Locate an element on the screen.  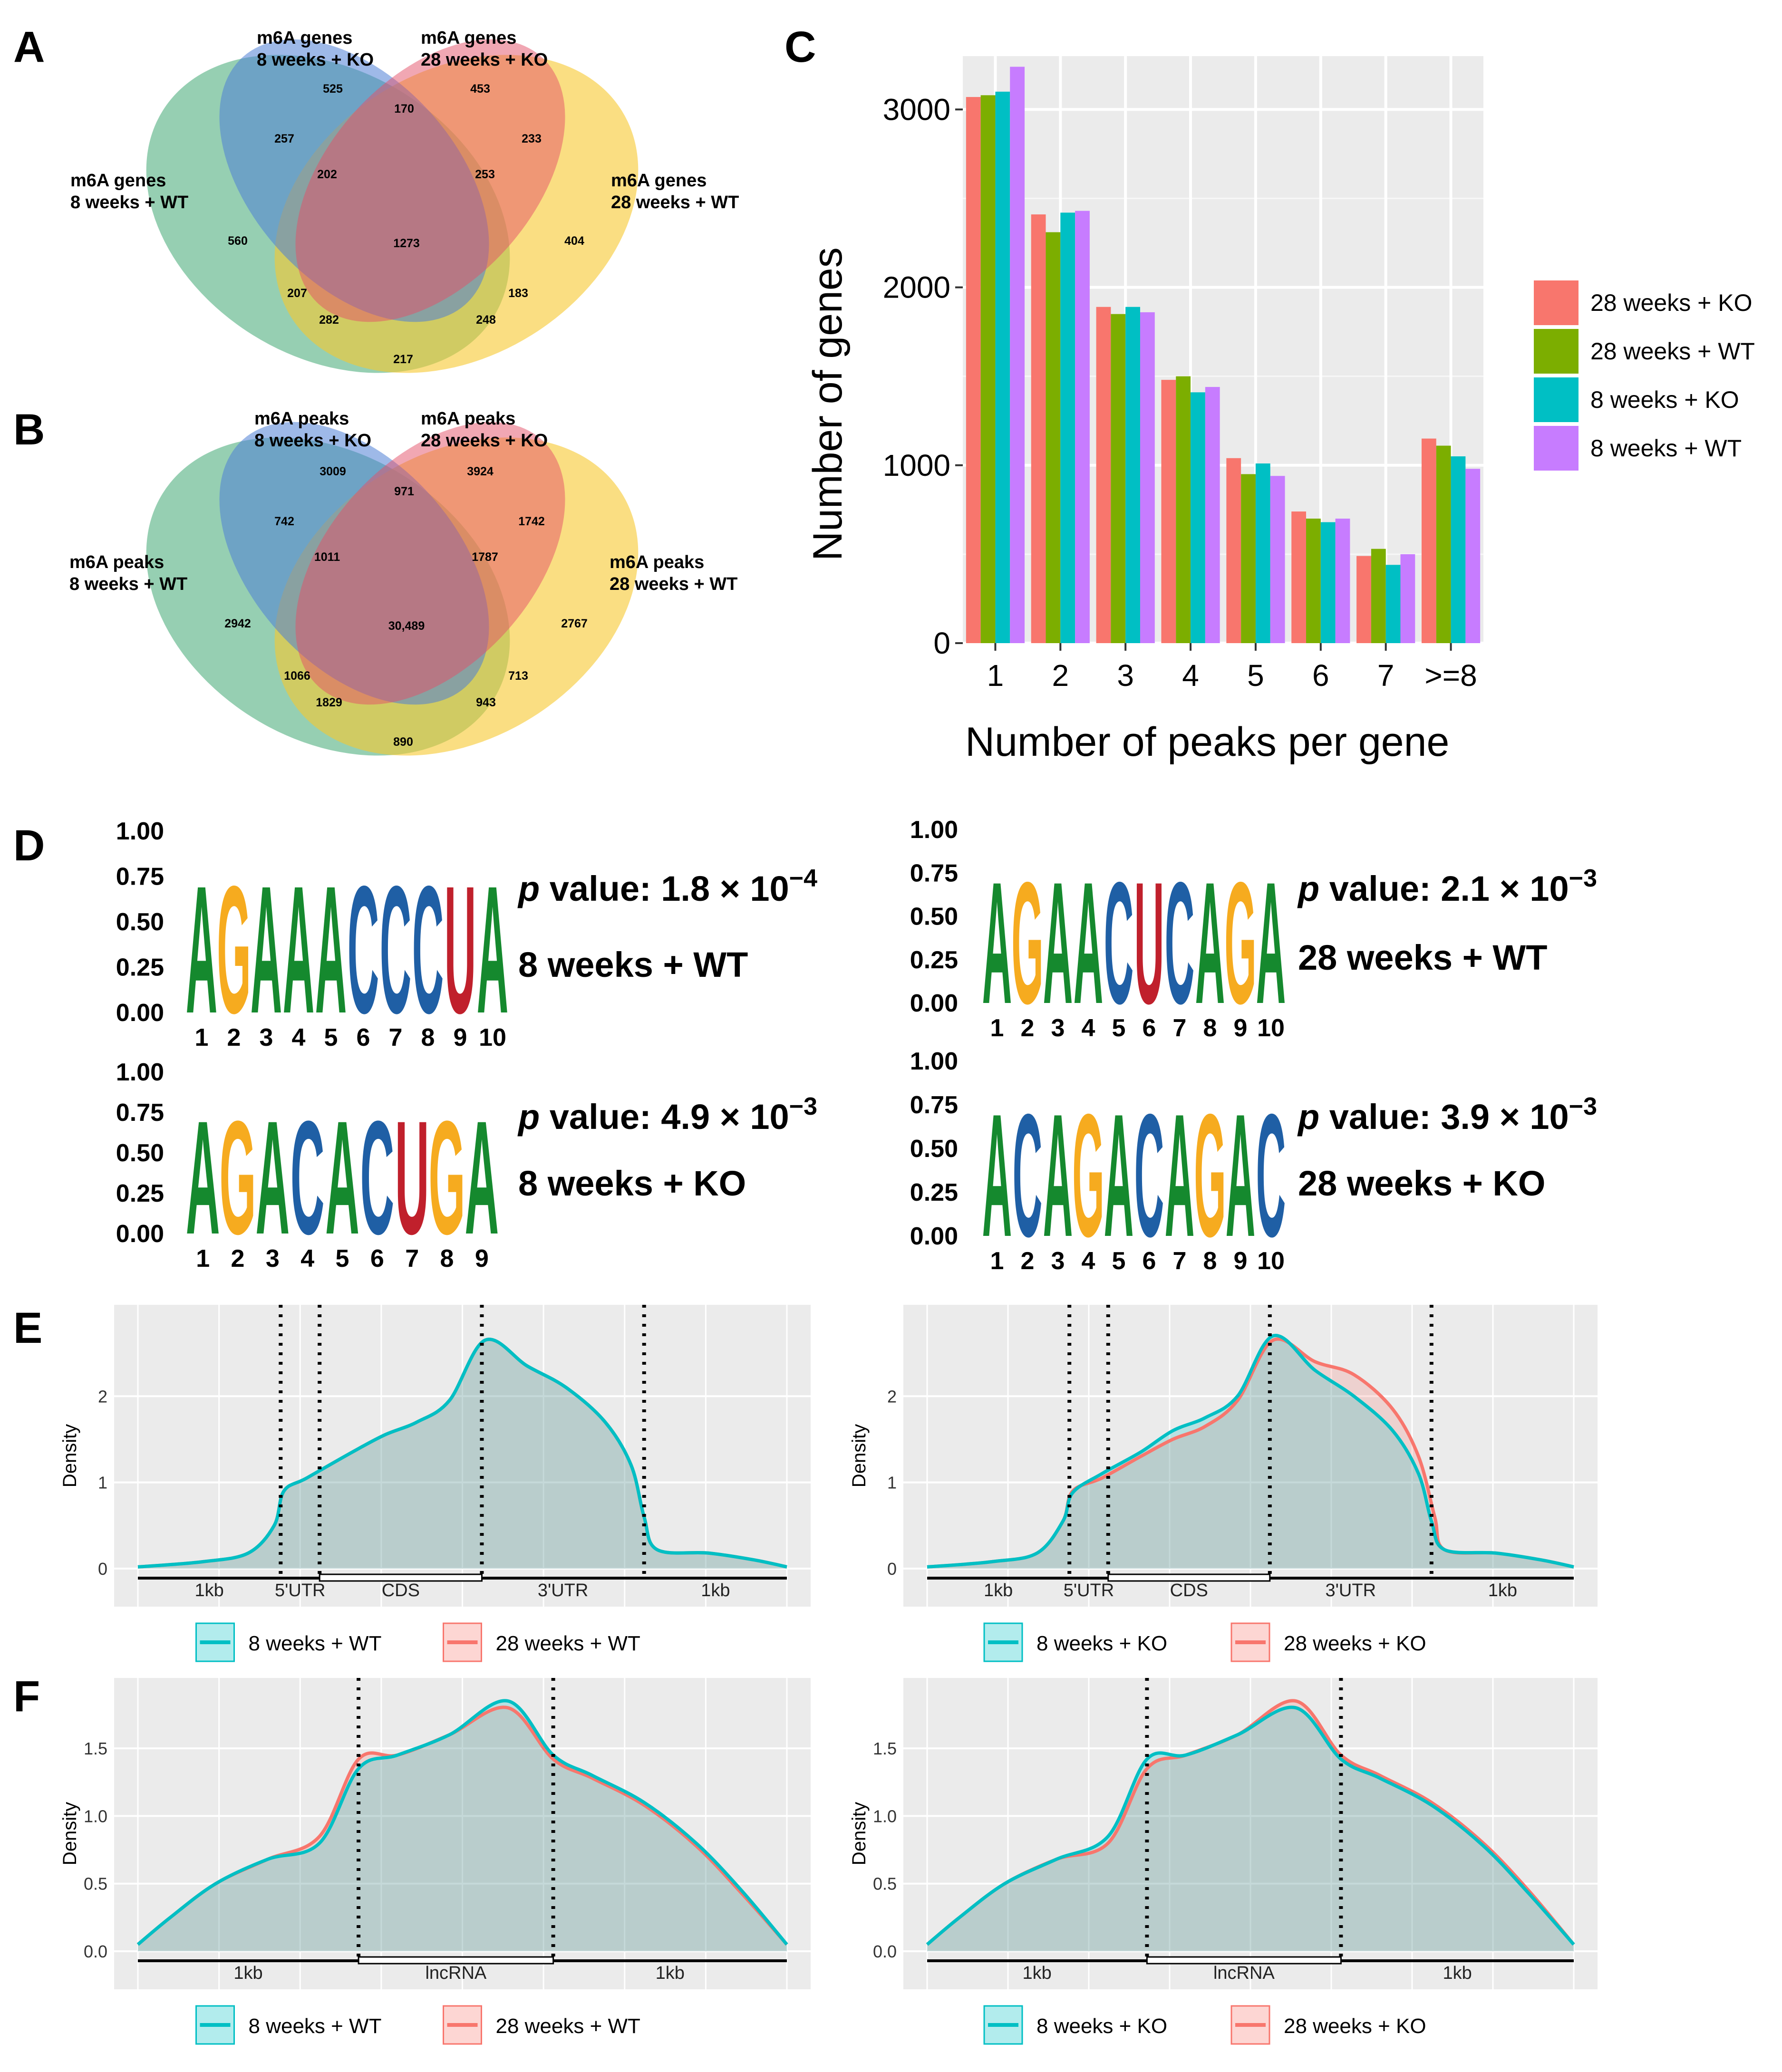
segment-label: CDS is located at coordinates (1189, 1590).